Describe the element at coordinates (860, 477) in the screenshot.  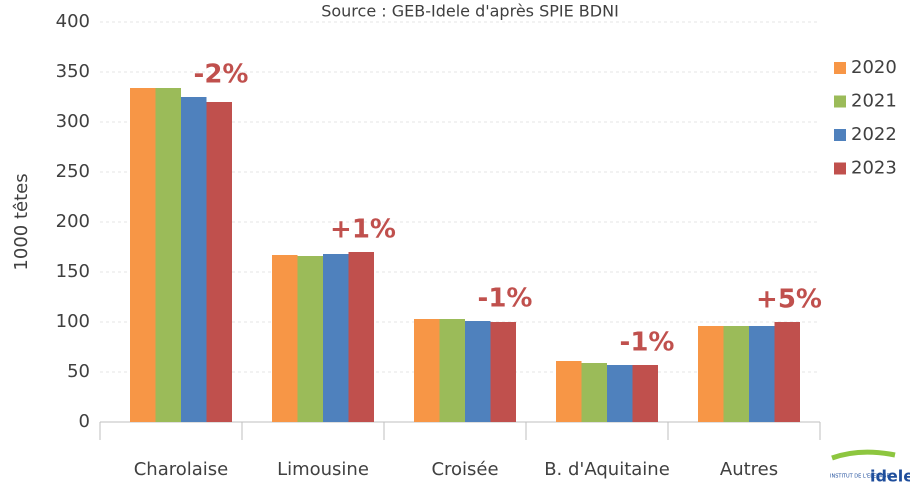
I see `logo-top: INSTITUT DE L'ELEVAGE` at that location.